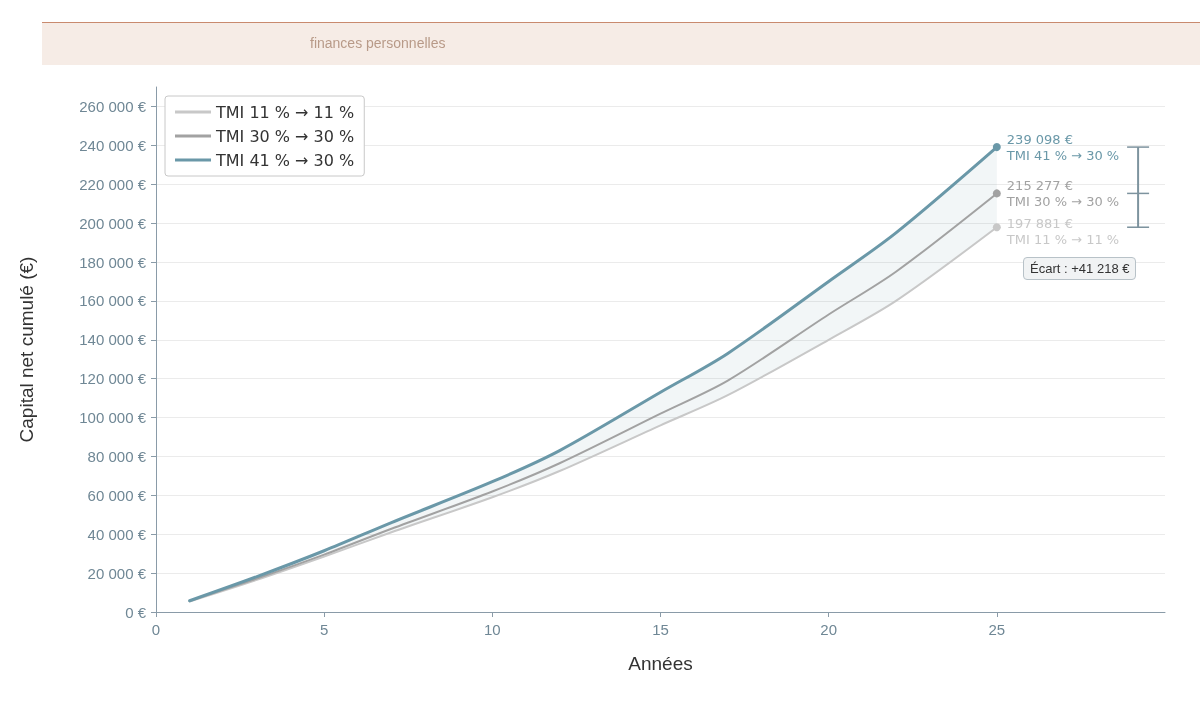  I want to click on legend-label: TMI 41 % → 30 %, so click(285, 160).